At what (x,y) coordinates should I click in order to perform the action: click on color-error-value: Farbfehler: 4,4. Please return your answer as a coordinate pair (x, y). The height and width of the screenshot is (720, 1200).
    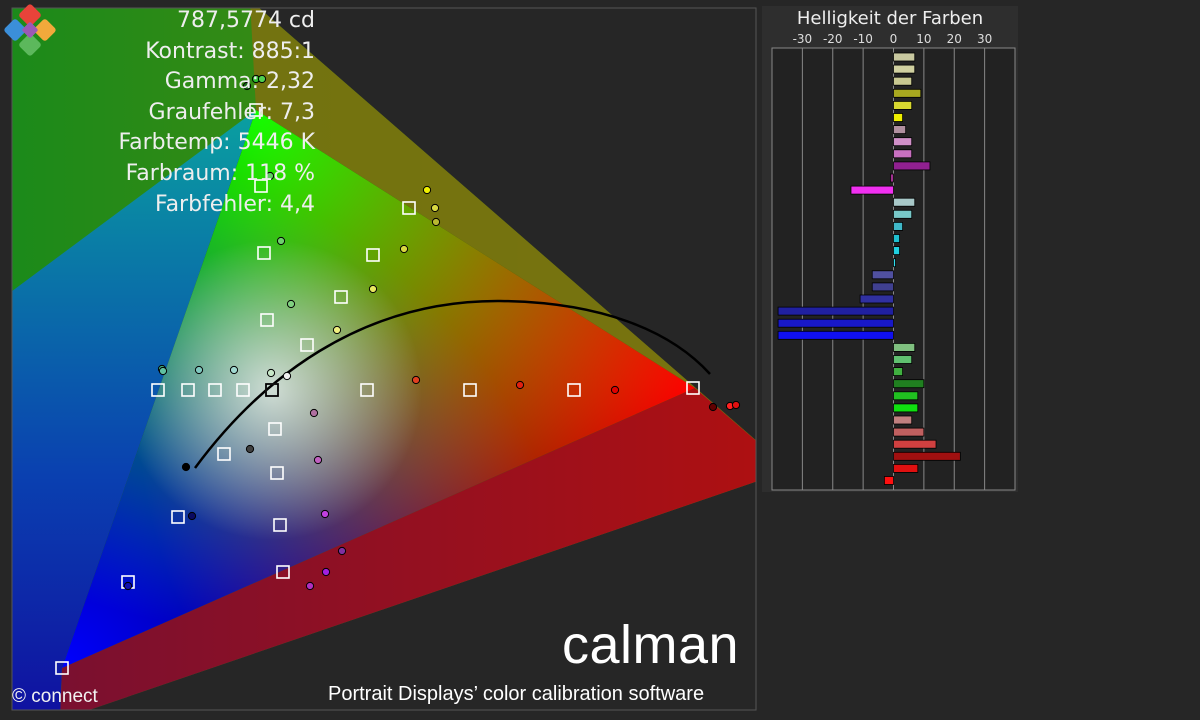
    Looking at the image, I should click on (234, 204).